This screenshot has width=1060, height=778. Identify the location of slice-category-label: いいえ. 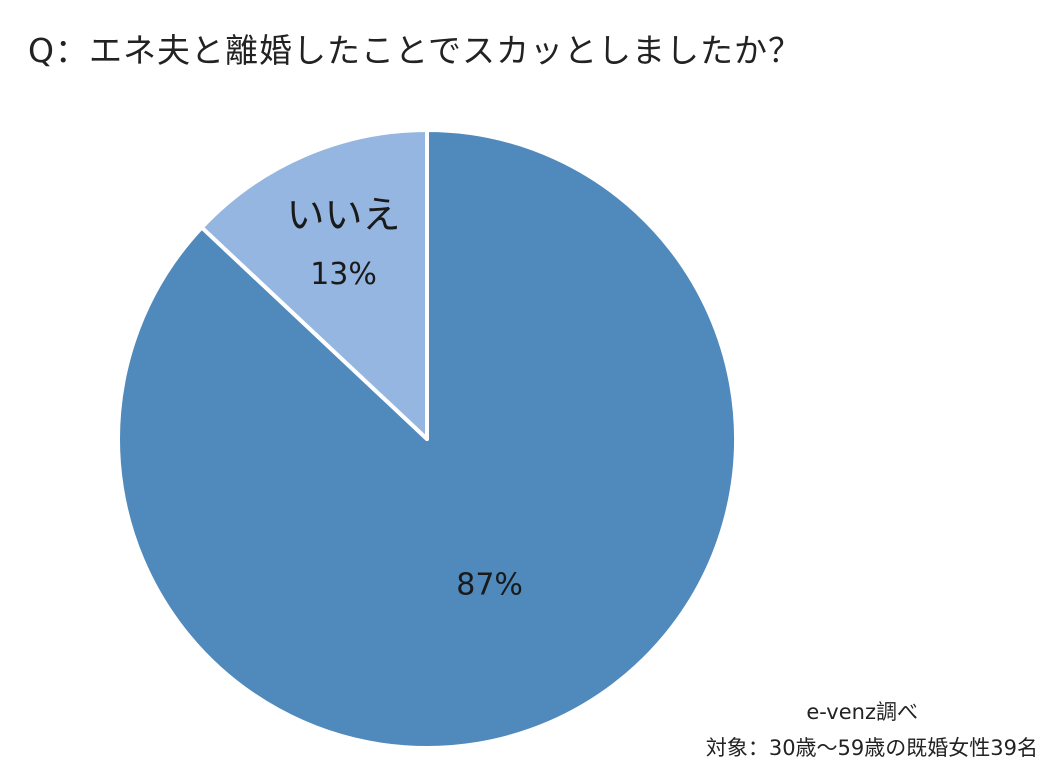
(344, 215).